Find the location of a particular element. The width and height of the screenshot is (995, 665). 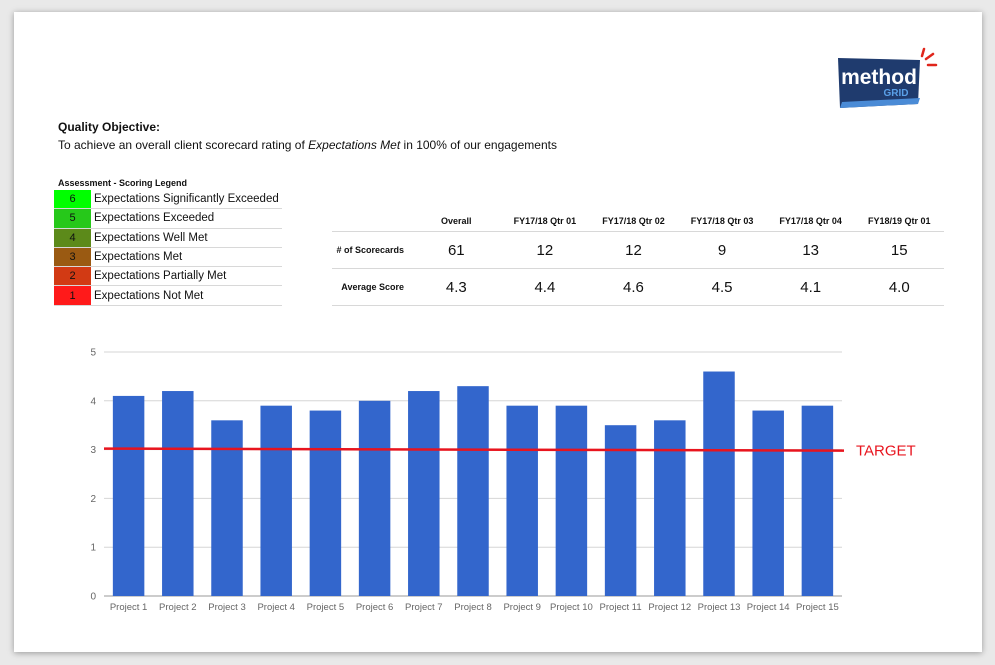

stats-row-average: Average Score 4.3 4.4 4.6 4.5 4.1 4.0 is located at coordinates (638, 287).